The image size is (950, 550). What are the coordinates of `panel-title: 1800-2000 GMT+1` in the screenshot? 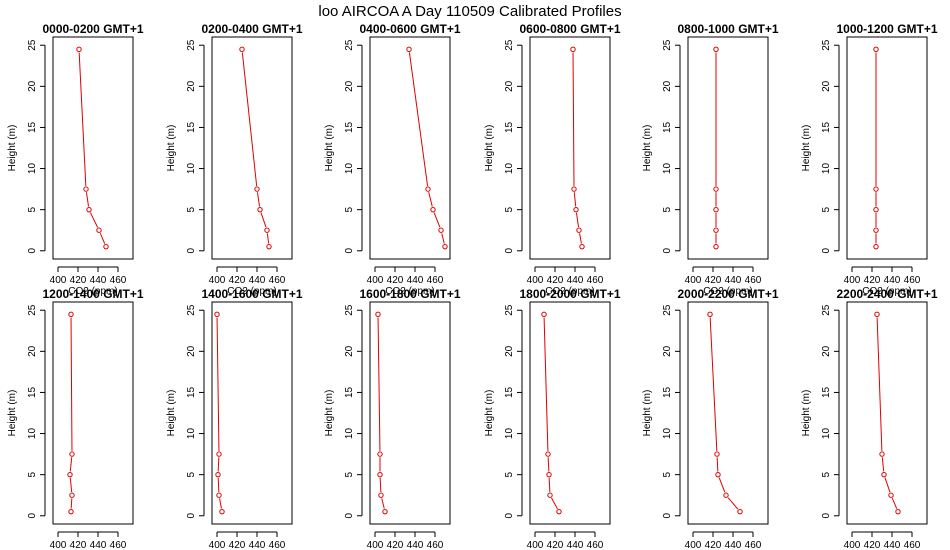 It's located at (569, 294).